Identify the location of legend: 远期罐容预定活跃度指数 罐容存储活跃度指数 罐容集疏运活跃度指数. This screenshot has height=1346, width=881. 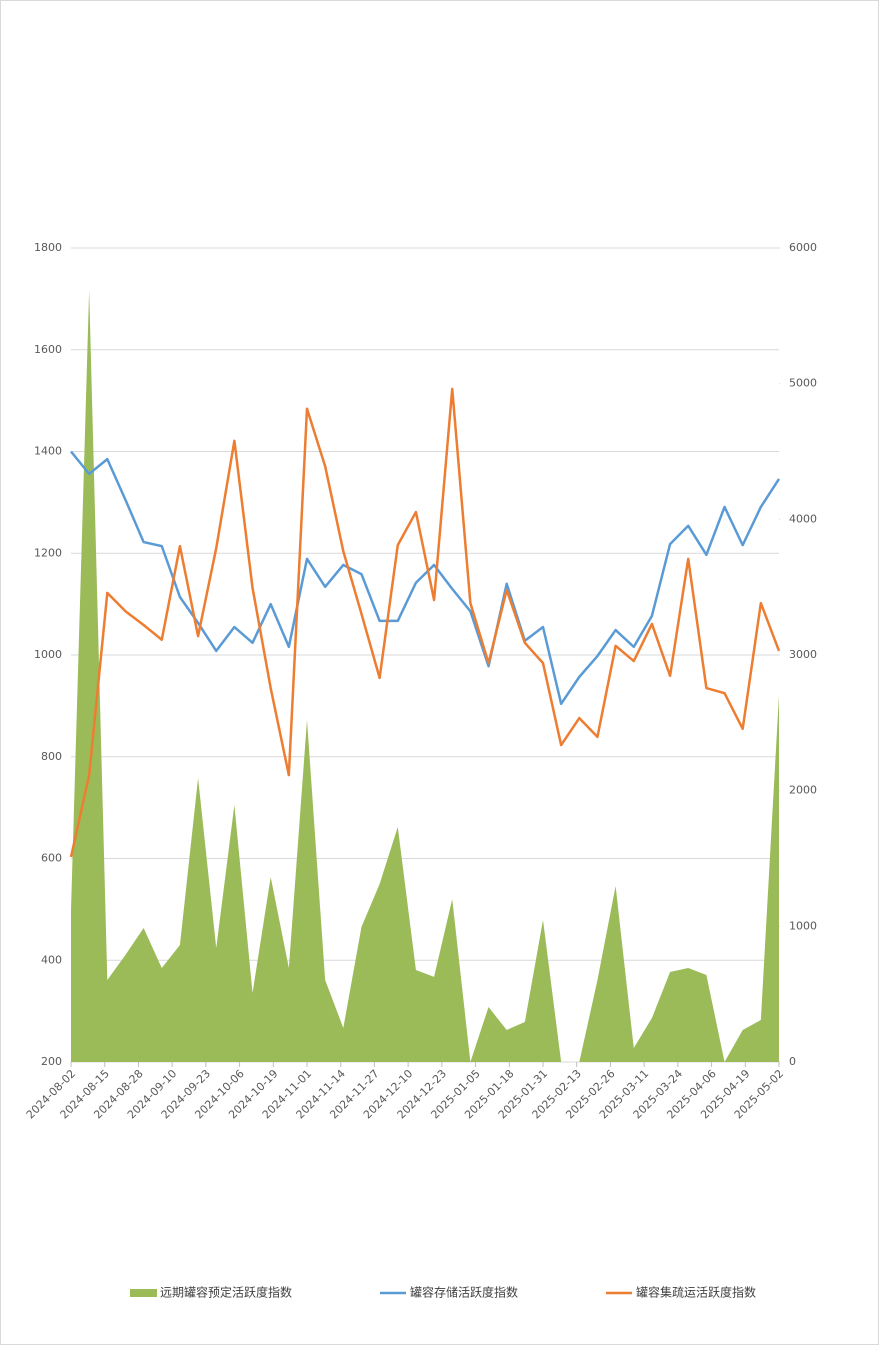
(443, 1292).